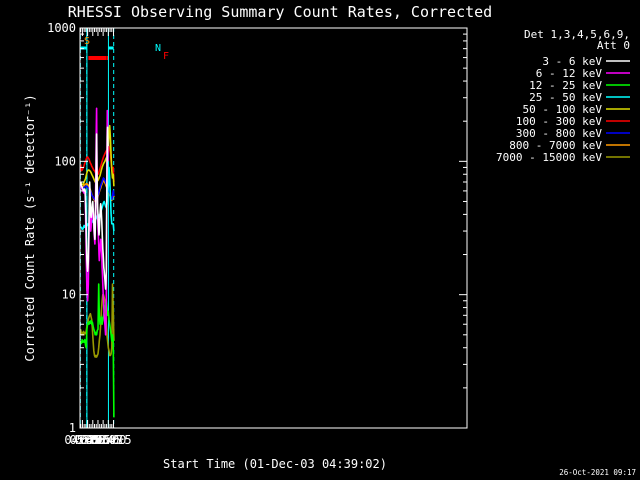 The width and height of the screenshot is (640, 480). I want to click on legend-header-line: Det 1,3,4,5,6,9,, so click(577, 34).